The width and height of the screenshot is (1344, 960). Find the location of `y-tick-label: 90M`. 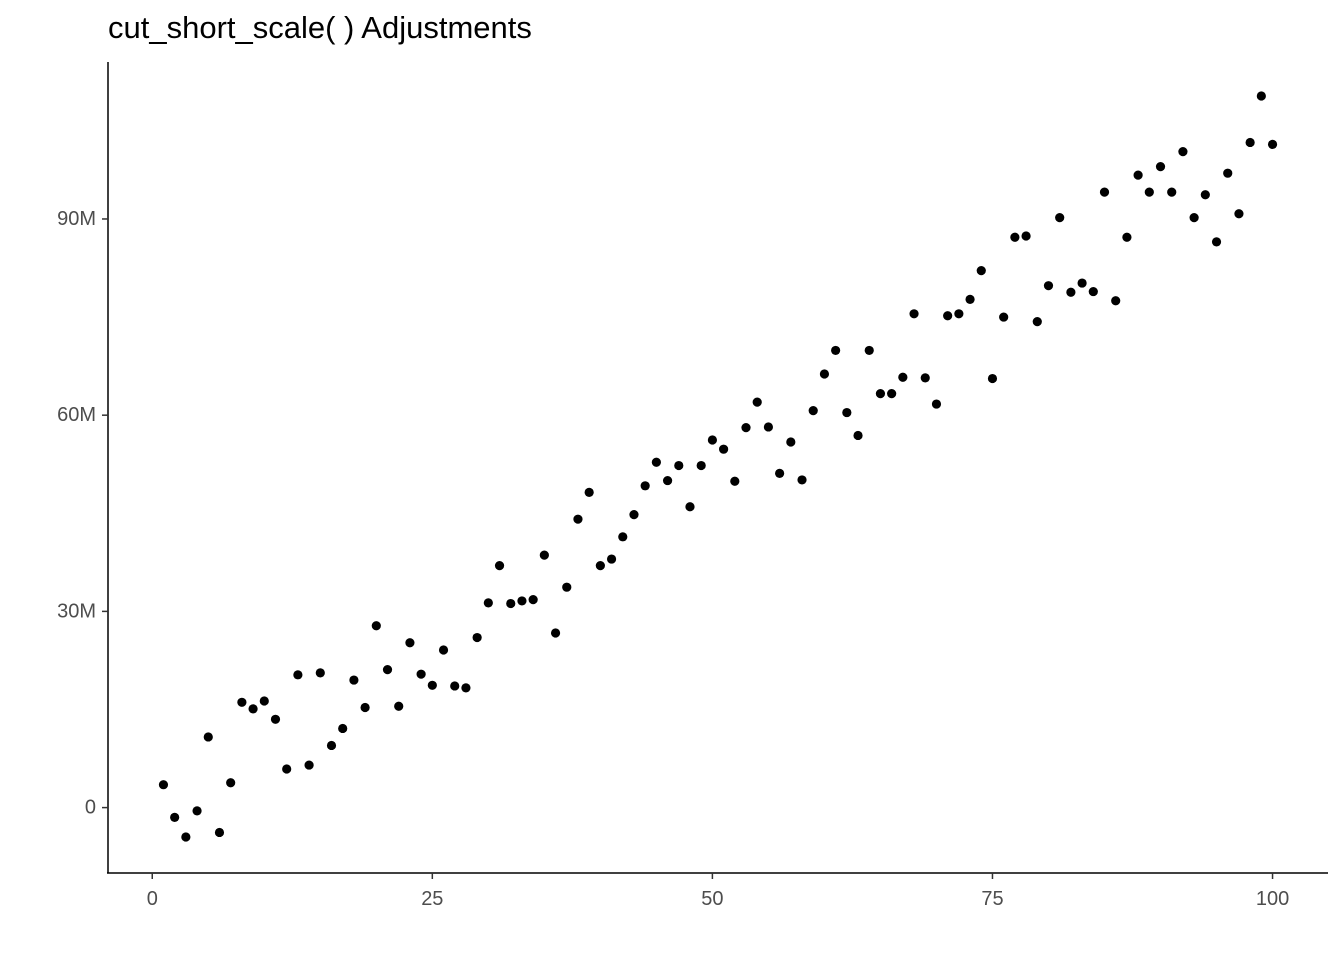

y-tick-label: 90M is located at coordinates (76, 219).